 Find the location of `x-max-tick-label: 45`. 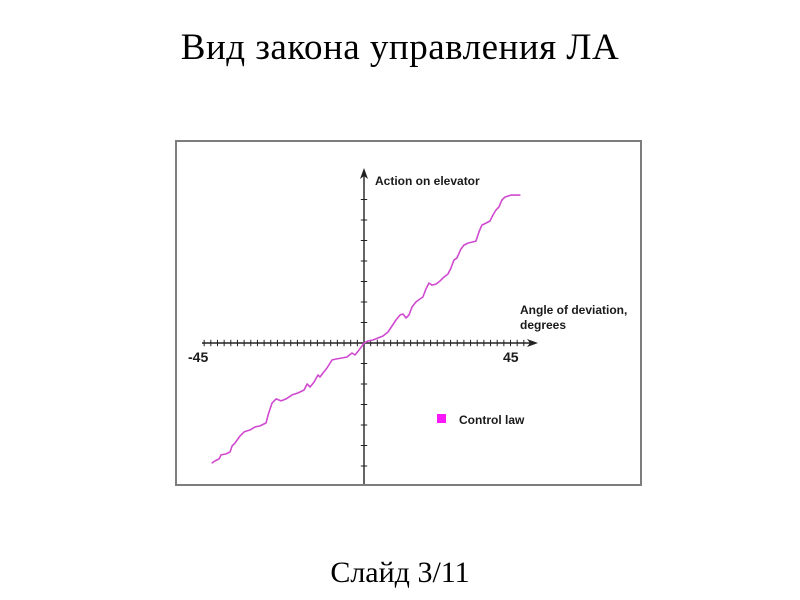

x-max-tick-label: 45 is located at coordinates (511, 357).